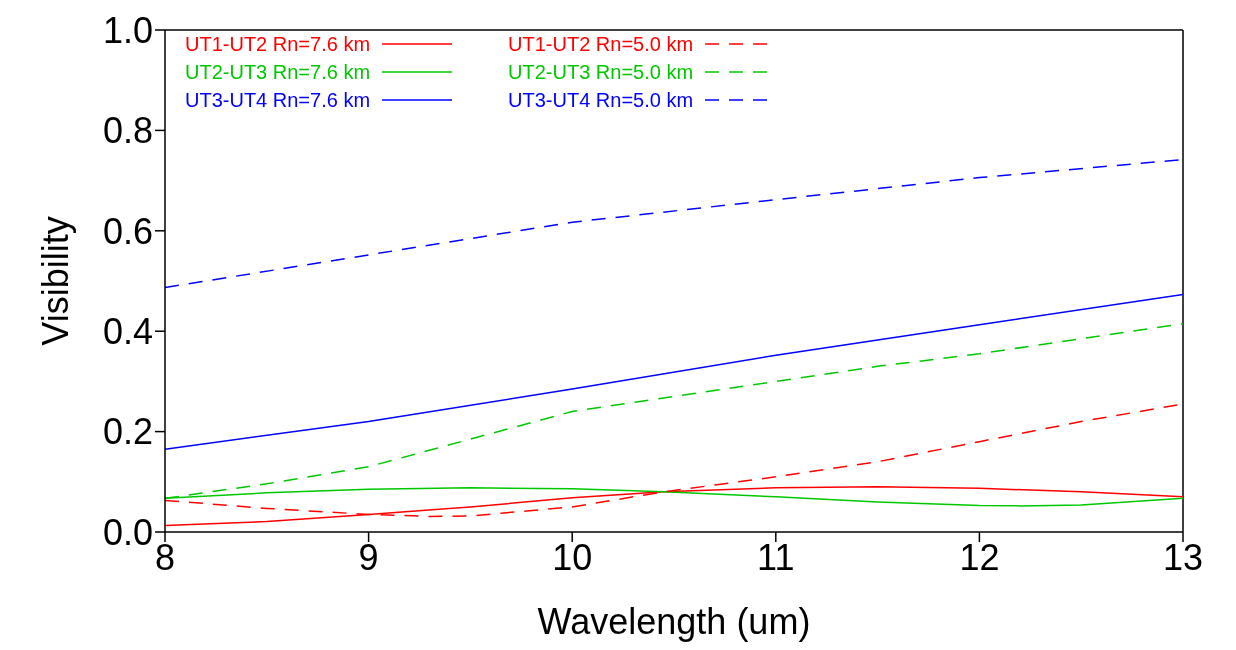  Describe the element at coordinates (1183, 557) in the screenshot. I see `x-tick-label: 13` at that location.